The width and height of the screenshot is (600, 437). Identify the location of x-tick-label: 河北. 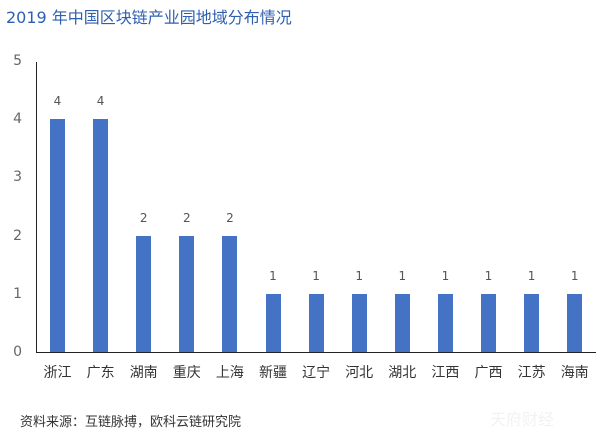
(359, 373).